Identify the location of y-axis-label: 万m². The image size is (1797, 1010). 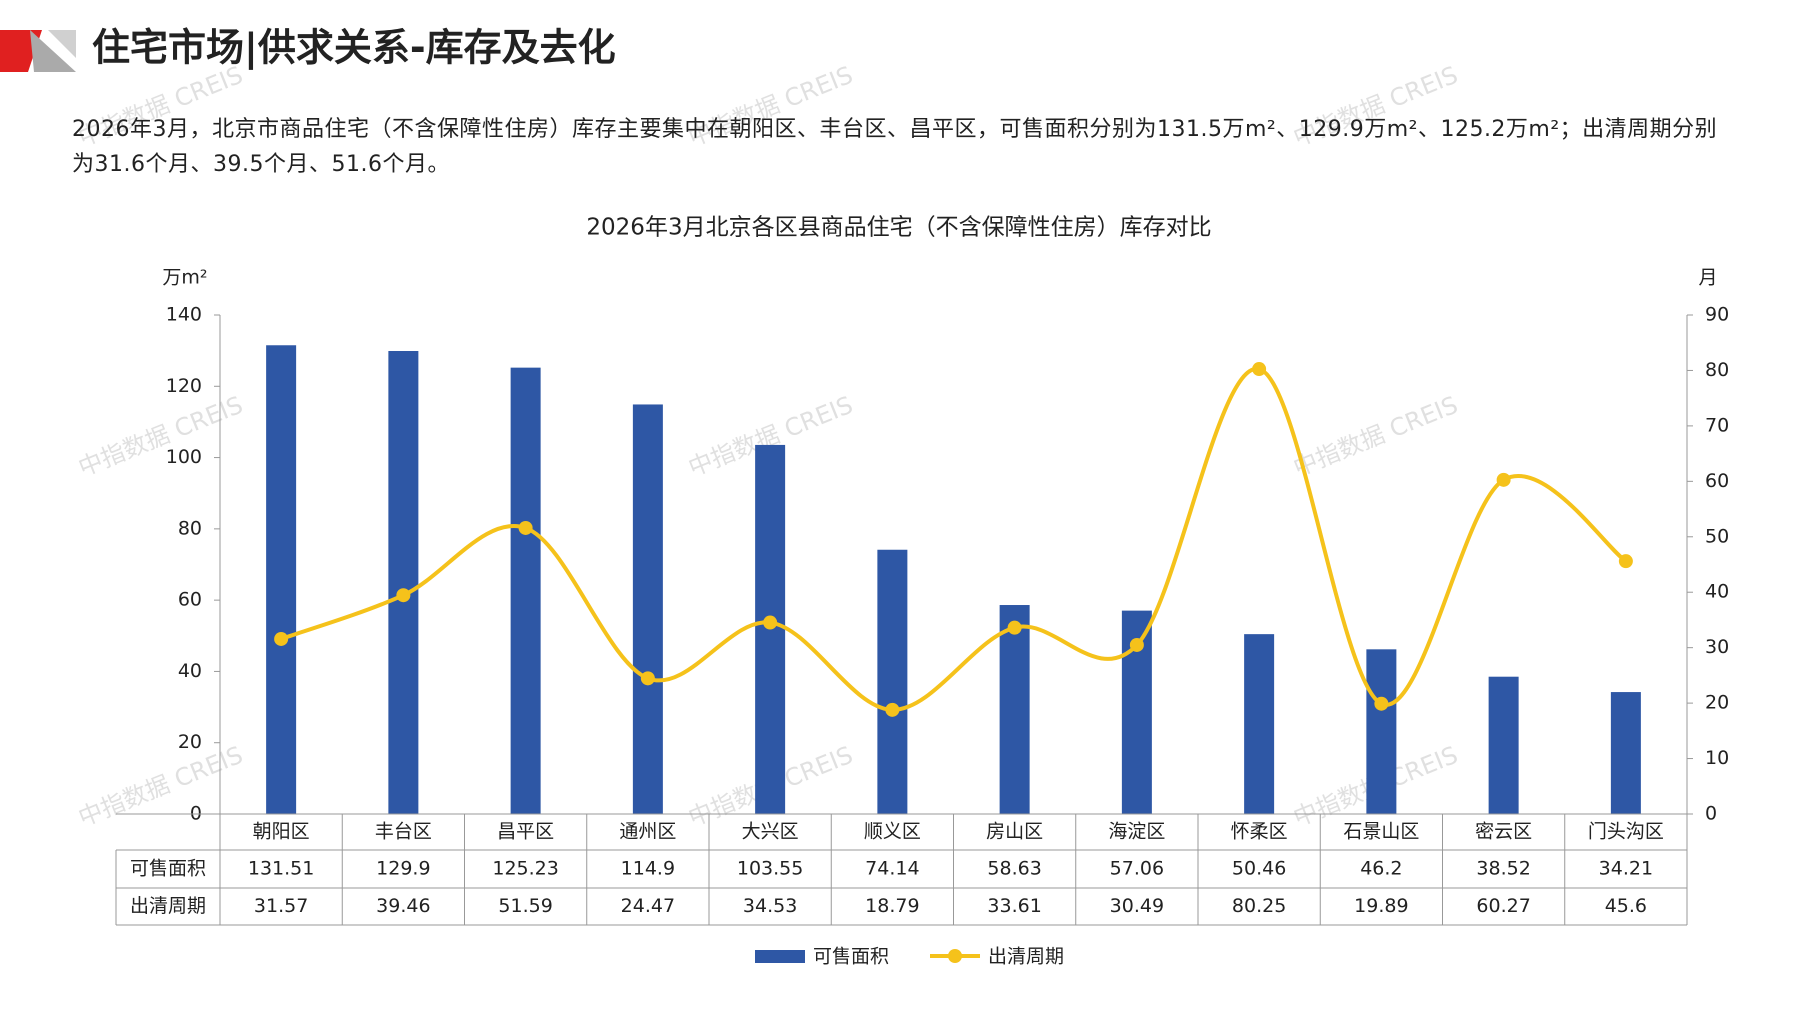
(184, 278).